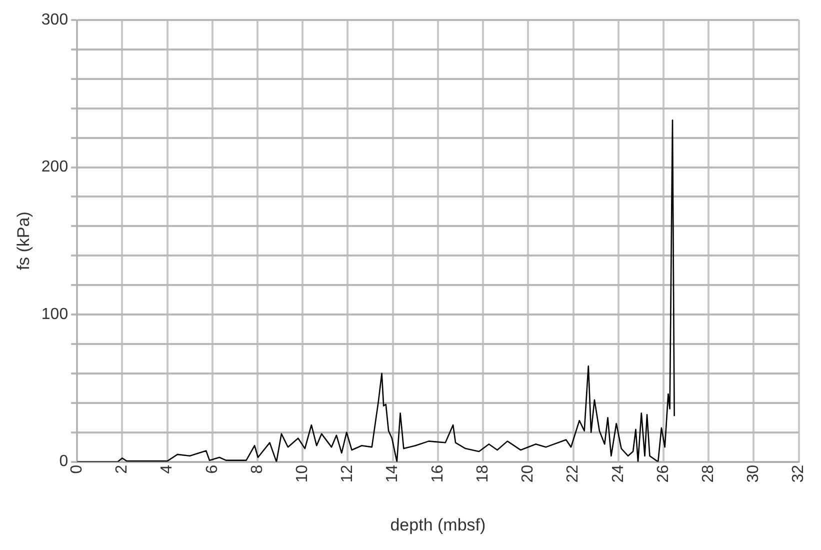 The image size is (821, 550). What do you see at coordinates (54, 19) in the screenshot?
I see `y-tick-label: 300` at bounding box center [54, 19].